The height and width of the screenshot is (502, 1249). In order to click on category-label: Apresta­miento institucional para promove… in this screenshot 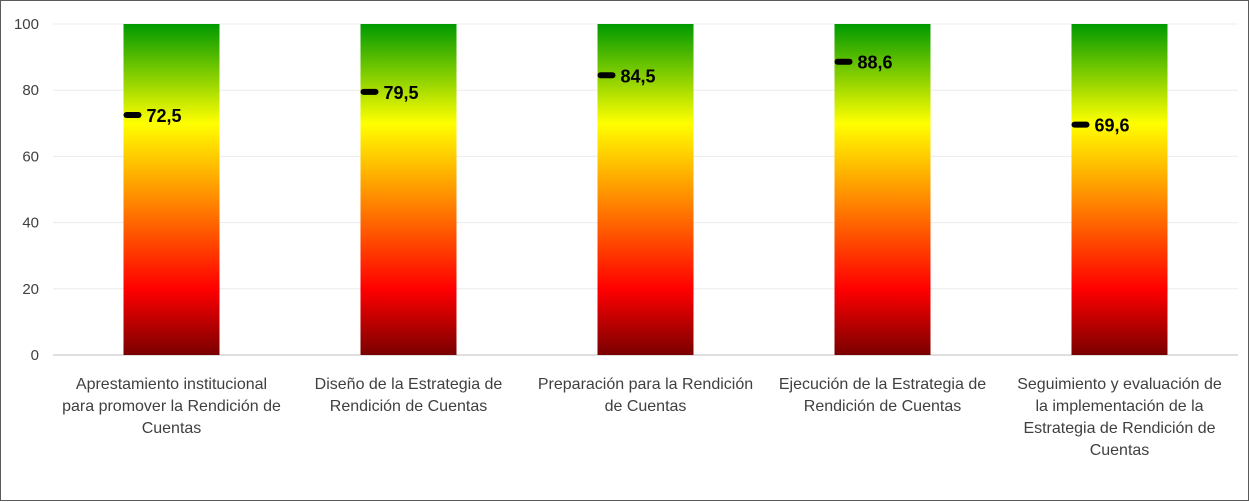, I will do `click(171, 406)`.